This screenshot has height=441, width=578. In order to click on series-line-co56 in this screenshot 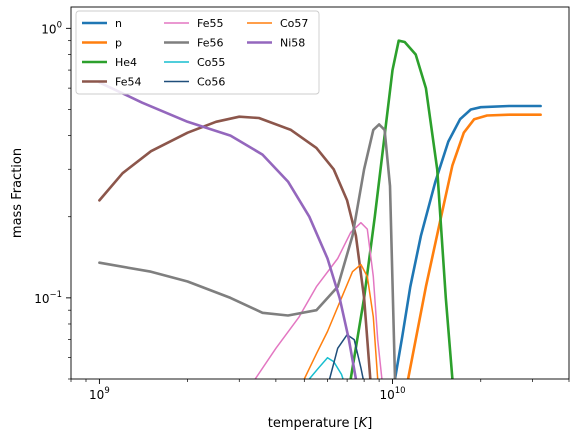, I will do `click(346, 356)`.